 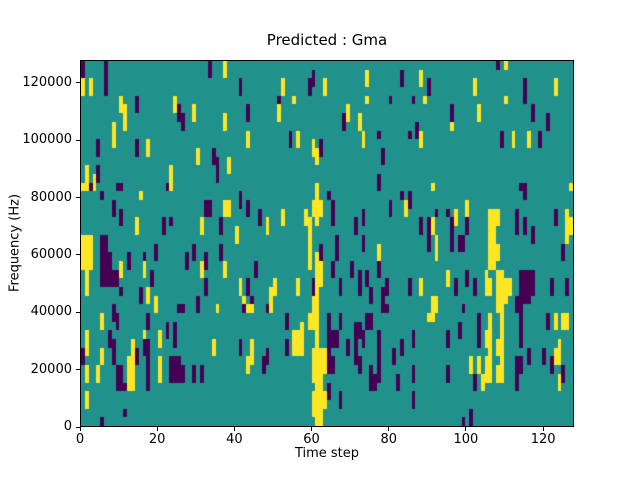 What do you see at coordinates (327, 453) in the screenshot?
I see `x-axis-label: Time step` at bounding box center [327, 453].